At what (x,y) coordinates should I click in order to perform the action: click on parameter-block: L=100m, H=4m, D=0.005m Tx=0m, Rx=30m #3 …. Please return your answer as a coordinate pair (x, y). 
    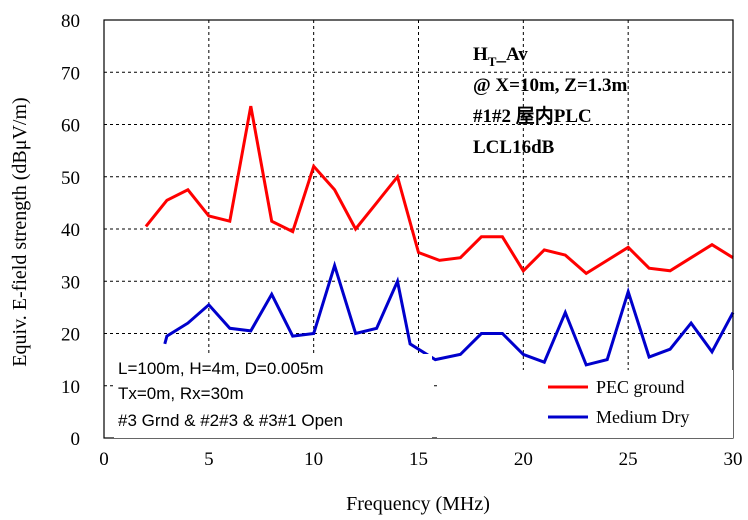
    Looking at the image, I should click on (273, 396).